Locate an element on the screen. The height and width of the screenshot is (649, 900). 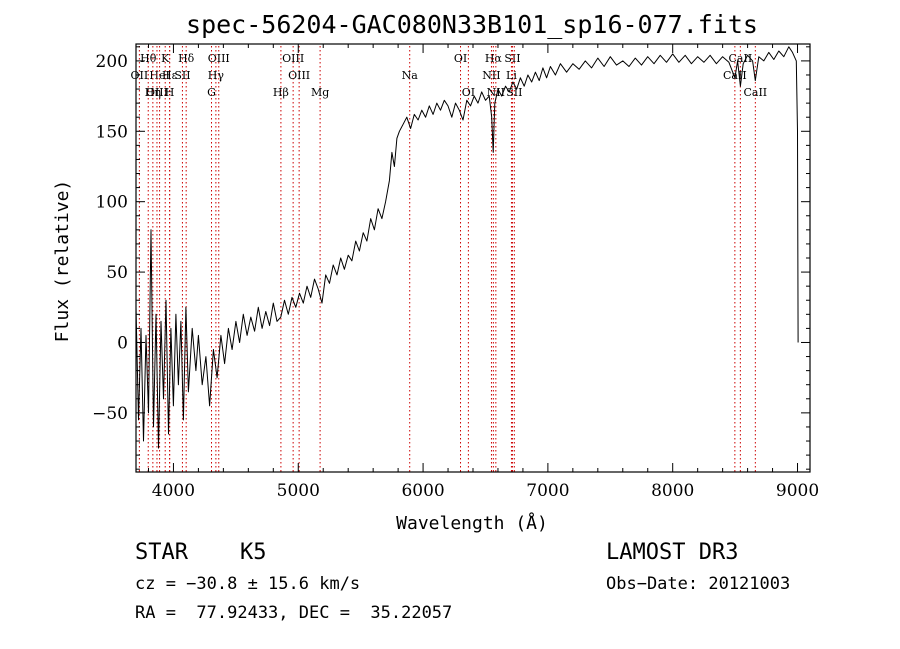
y-tick-label: 100 is located at coordinates (112, 203).